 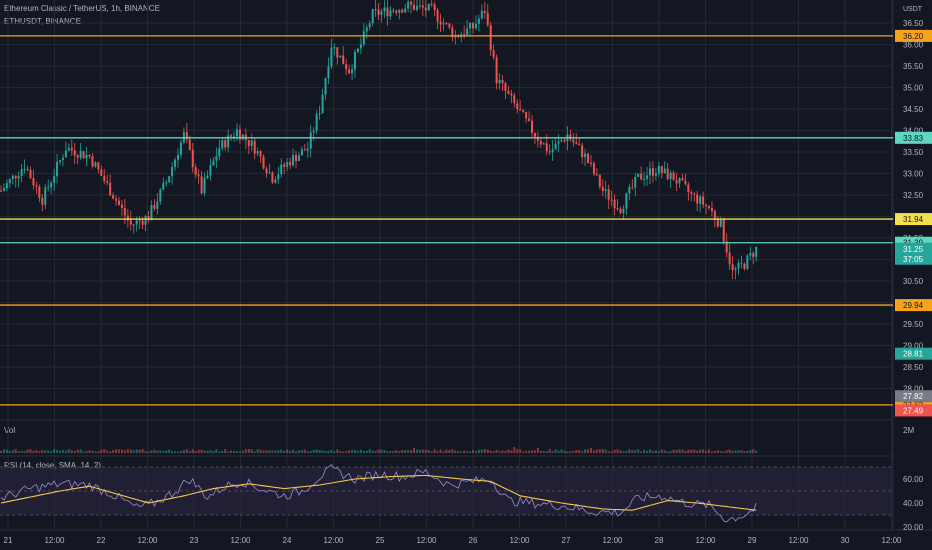 What do you see at coordinates (913, 195) in the screenshot?
I see `price-tick-label: 32.50` at bounding box center [913, 195].